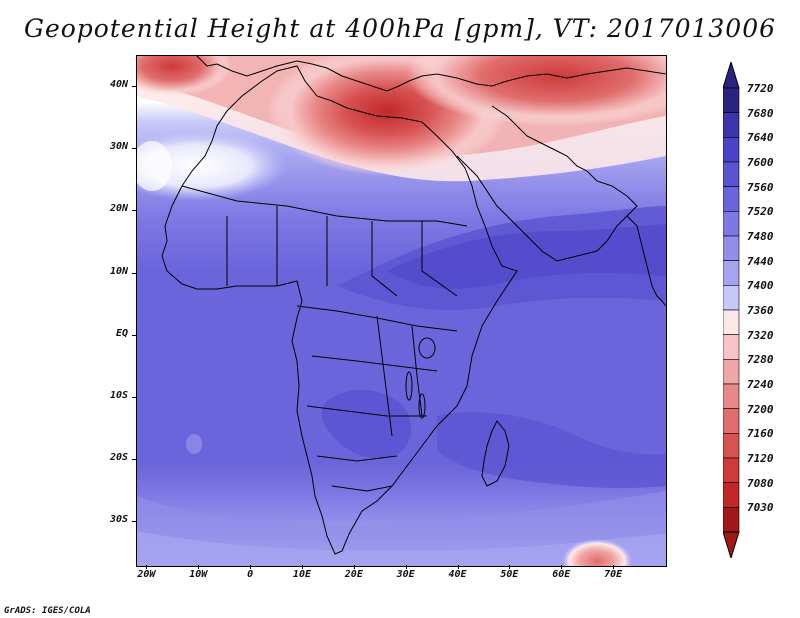 The height and width of the screenshot is (618, 800). Describe the element at coordinates (118, 85) in the screenshot. I see `y-tick-label: 40N` at that location.